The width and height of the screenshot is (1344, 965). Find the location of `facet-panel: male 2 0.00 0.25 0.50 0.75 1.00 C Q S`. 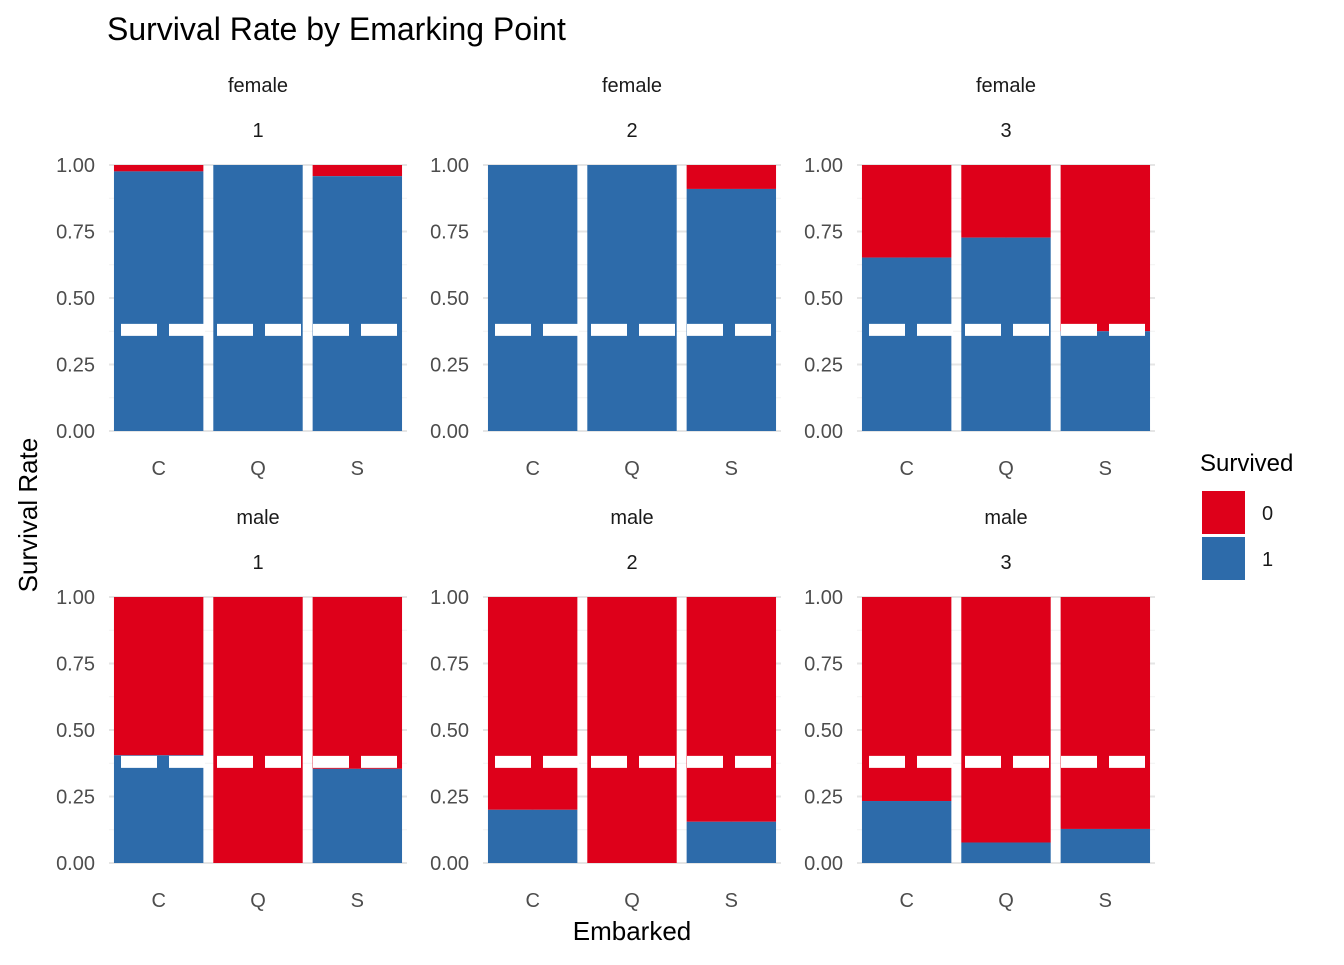

facet-panel: male 2 0.00 0.25 0.50 0.75 1.00 C Q S is located at coordinates (605, 709).